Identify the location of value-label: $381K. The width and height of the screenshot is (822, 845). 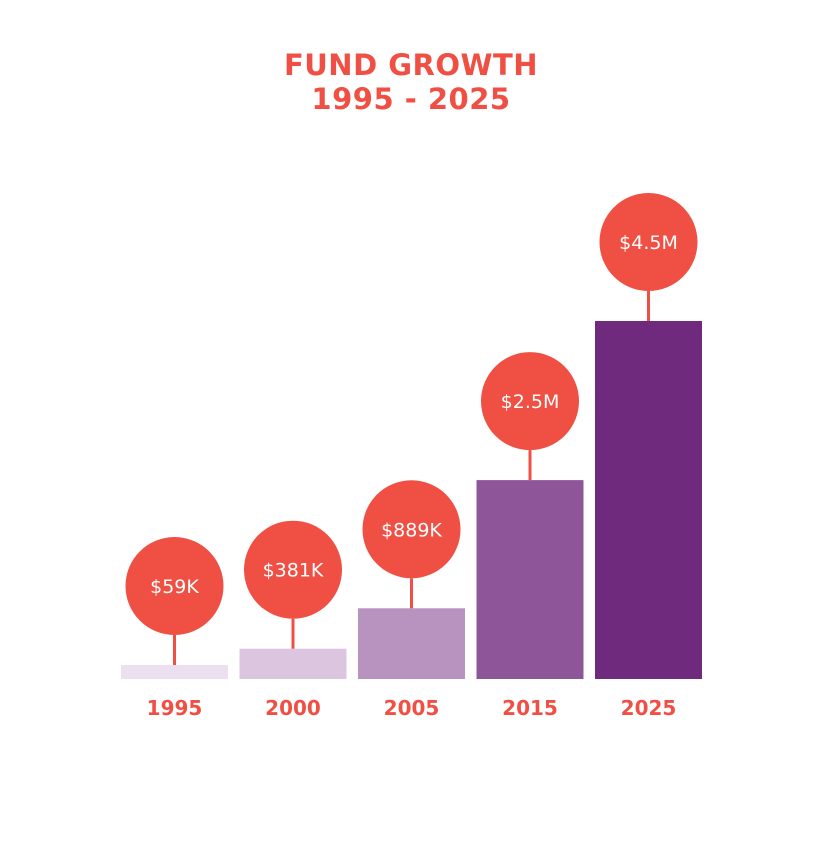
(293, 571).